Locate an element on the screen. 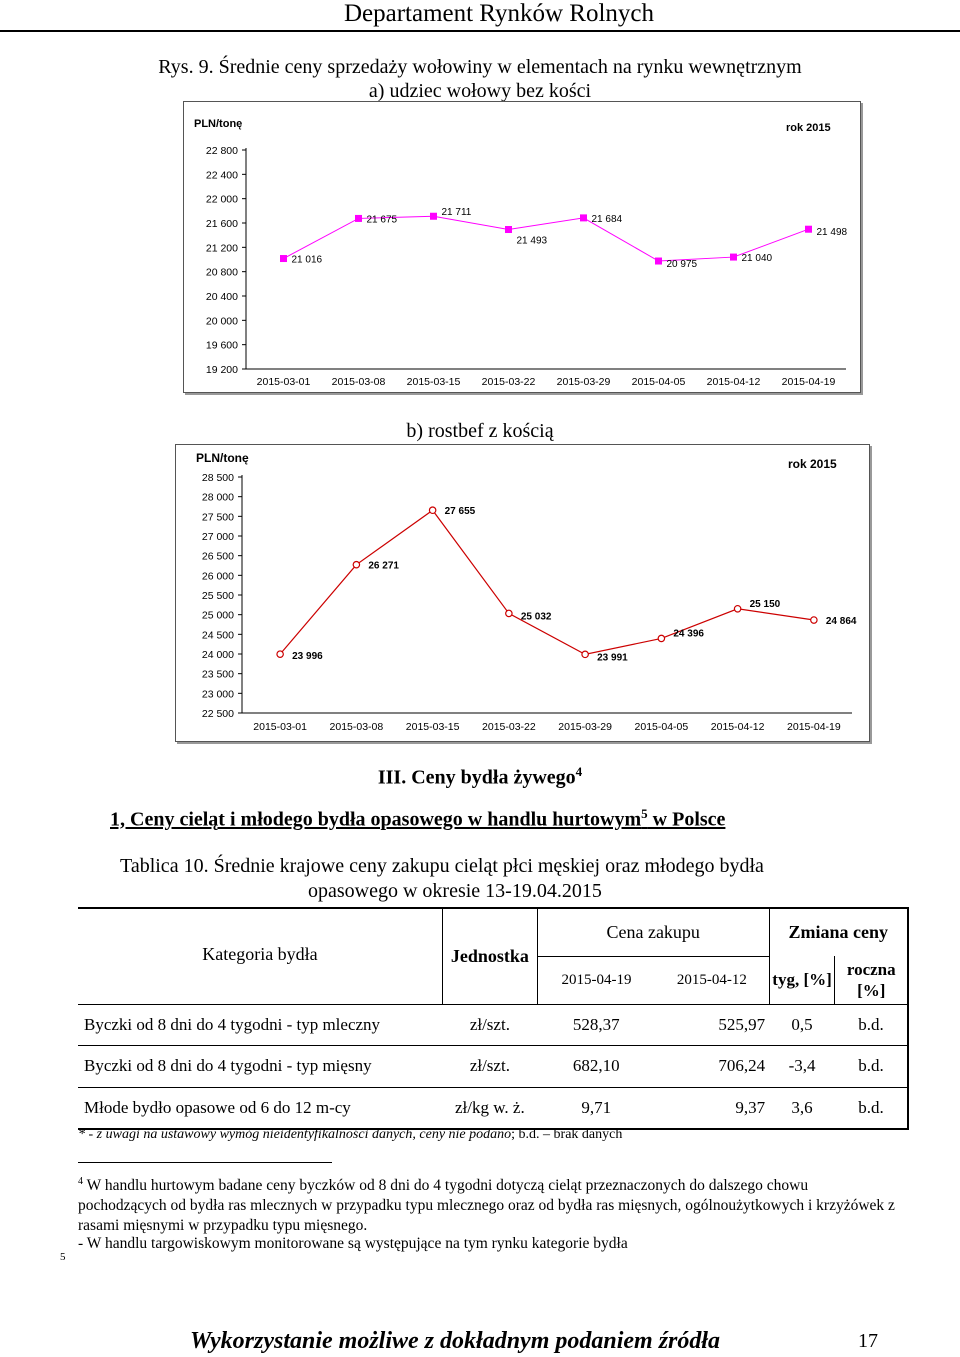 This screenshot has height=1357, width=960. y-tick-label: 23 500 is located at coordinates (218, 675).